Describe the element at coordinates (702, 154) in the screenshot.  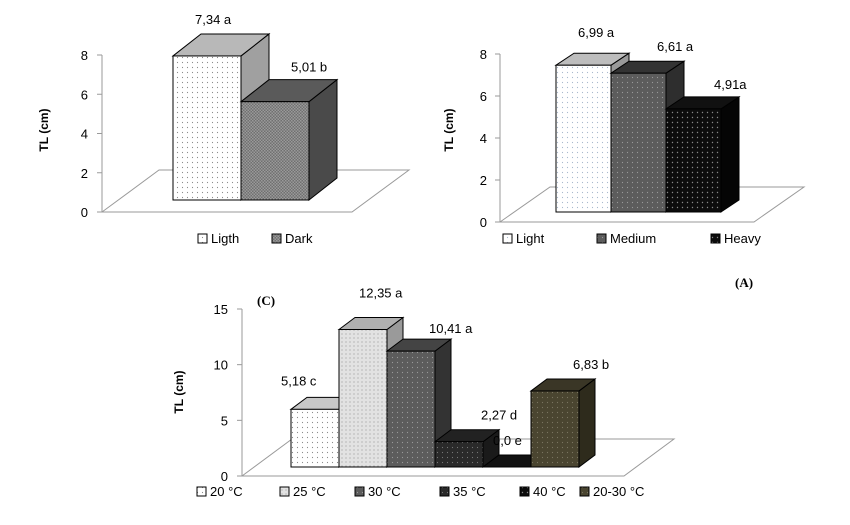
I see `bar-heavy` at that location.